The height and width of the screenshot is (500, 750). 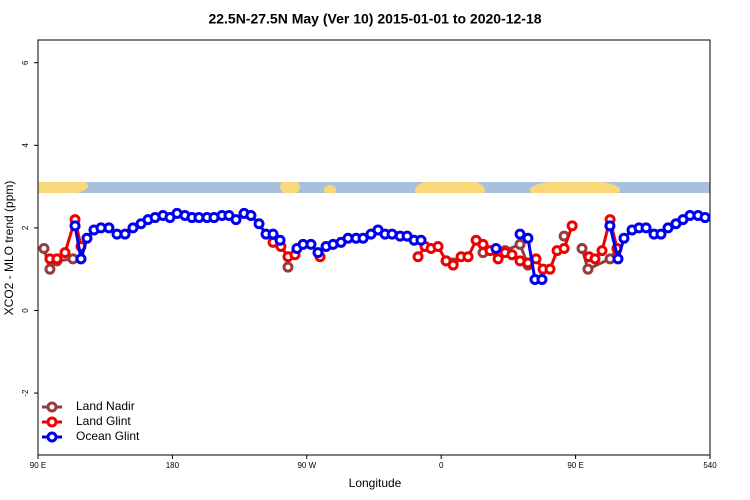 What do you see at coordinates (25, 145) in the screenshot?
I see `y-tick-label: 4` at bounding box center [25, 145].